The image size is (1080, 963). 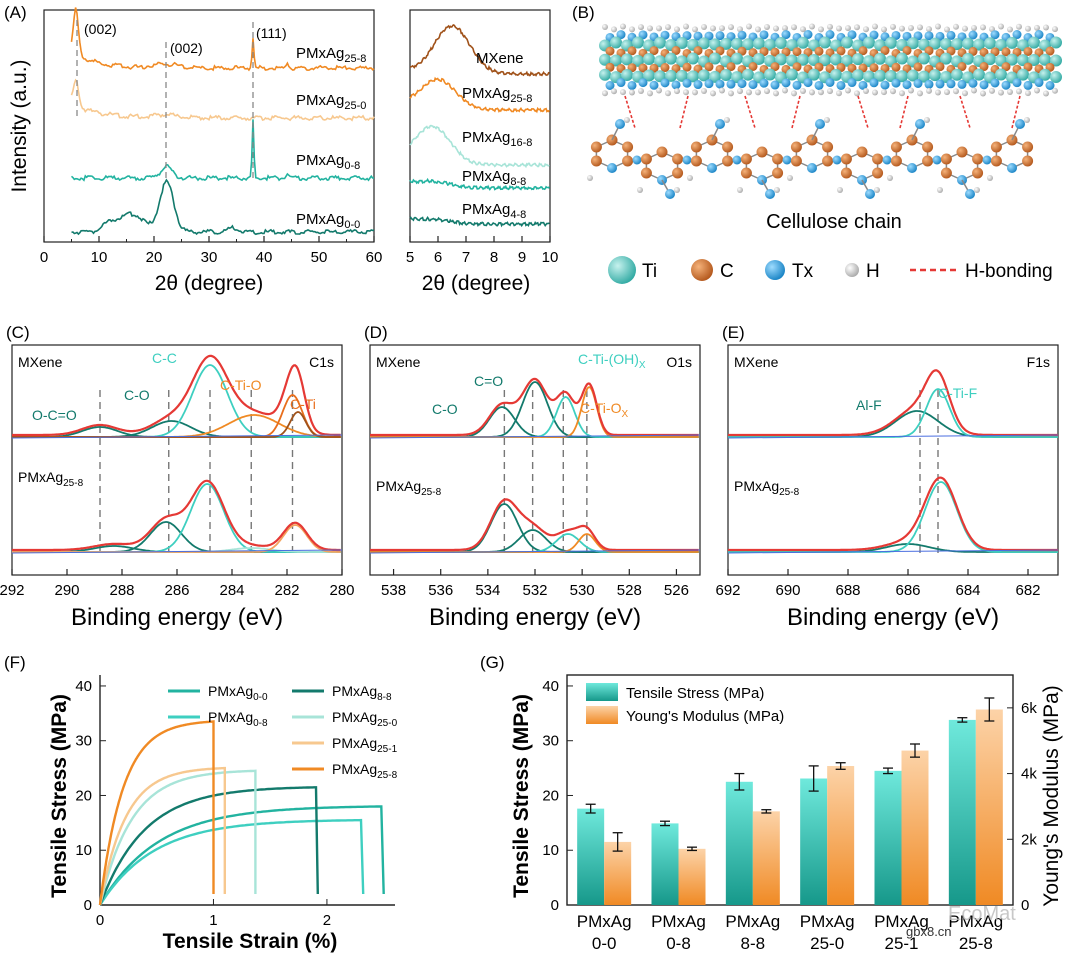 What do you see at coordinates (852, 270) in the screenshot?
I see `legend-h-icon` at bounding box center [852, 270].